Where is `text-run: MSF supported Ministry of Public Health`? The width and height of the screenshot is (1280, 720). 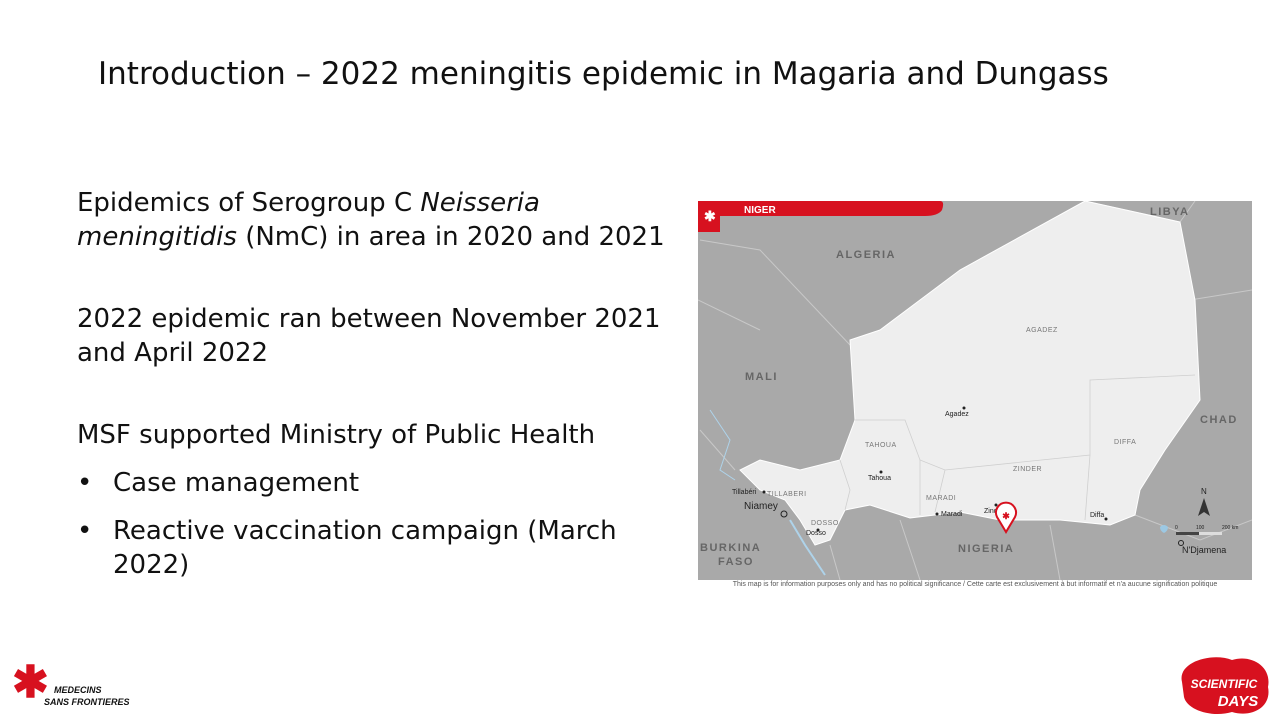 text-run: MSF supported Ministry of Public Health is located at coordinates (336, 435).